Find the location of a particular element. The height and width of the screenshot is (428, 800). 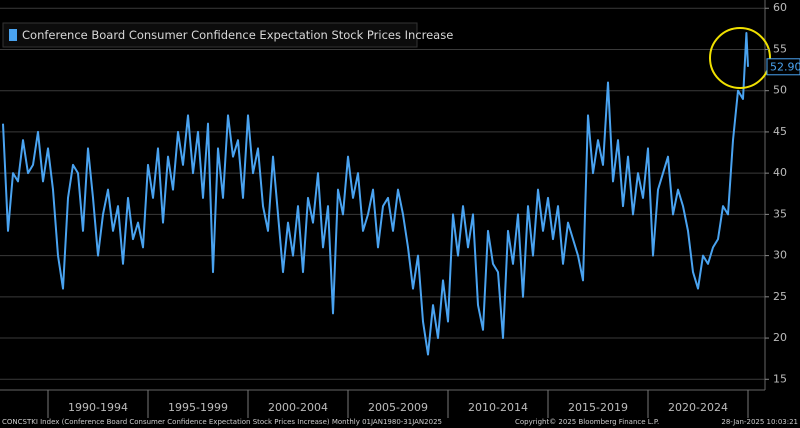

x-tick-label: 2020-2024 is located at coordinates (698, 407).